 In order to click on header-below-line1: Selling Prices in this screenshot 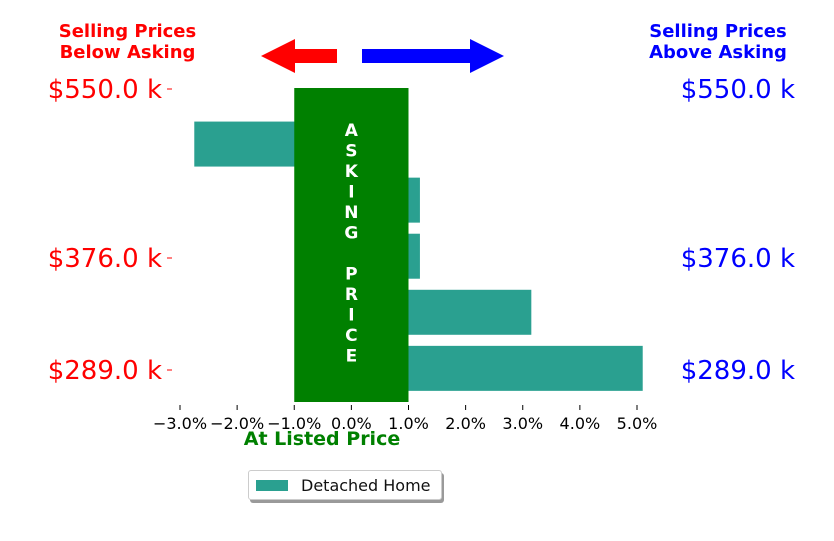, I will do `click(127, 31)`.